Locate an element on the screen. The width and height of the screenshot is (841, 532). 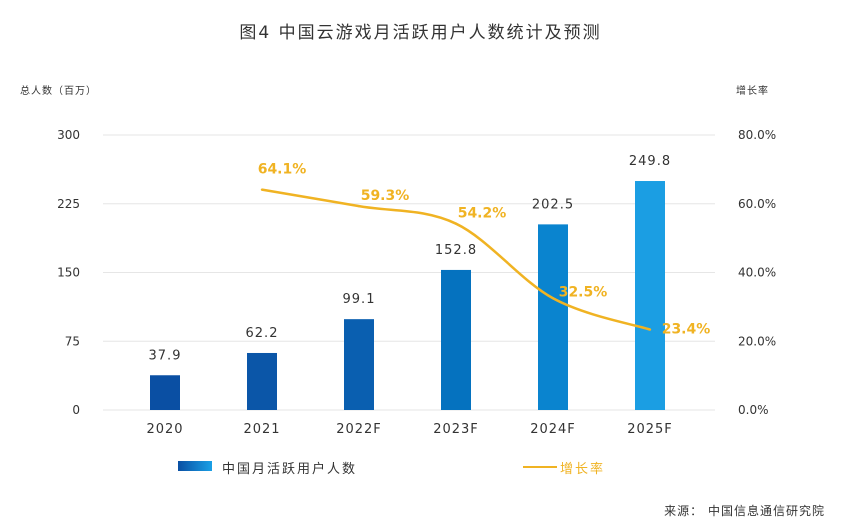
right-tick-label: 0.0% is located at coordinates (753, 410).